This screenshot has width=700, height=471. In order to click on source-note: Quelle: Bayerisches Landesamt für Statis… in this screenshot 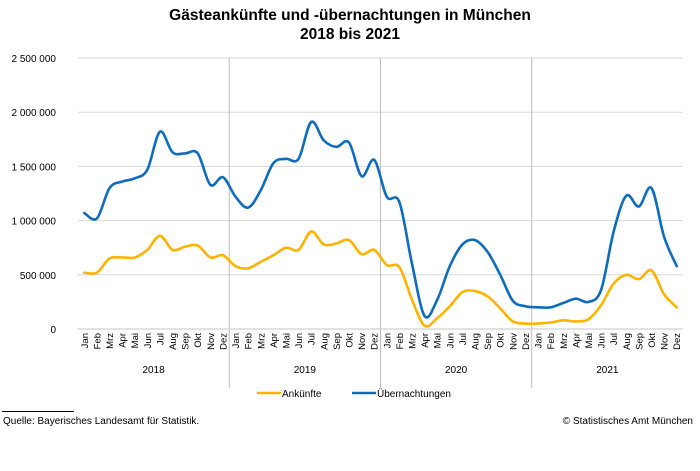, I will do `click(101, 421)`.